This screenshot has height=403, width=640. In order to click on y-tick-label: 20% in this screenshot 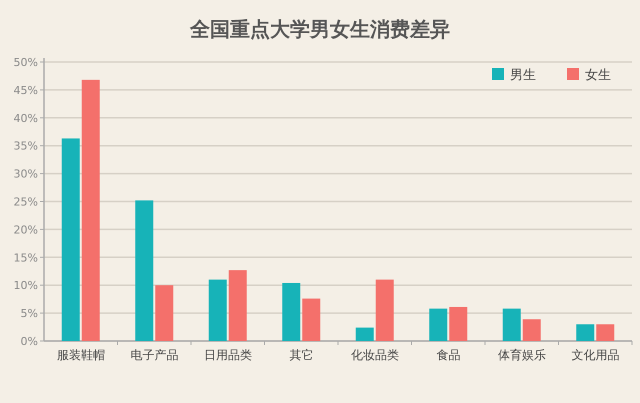, I will do `click(26, 229)`.